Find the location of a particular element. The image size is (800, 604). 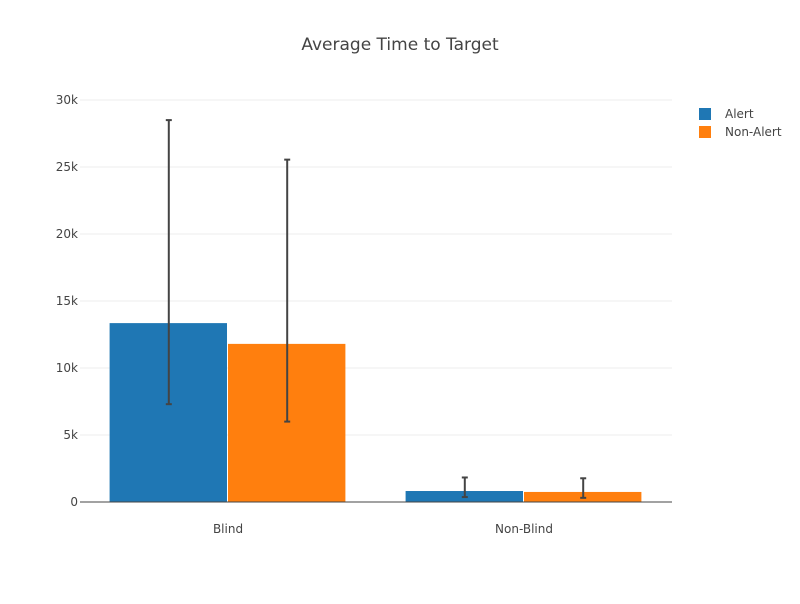

y-tick-label: 20k is located at coordinates (67, 234).